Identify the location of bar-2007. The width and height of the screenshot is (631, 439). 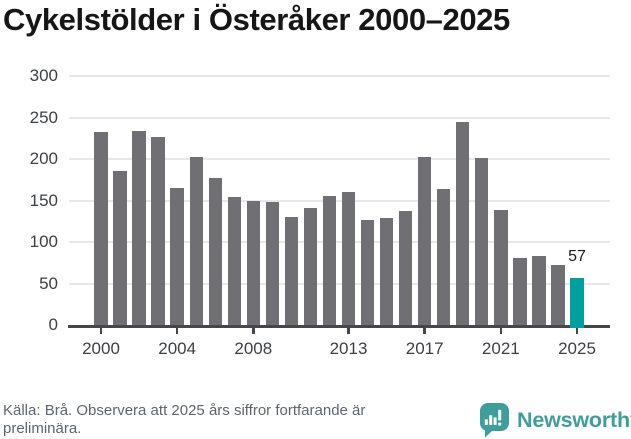
(234, 261).